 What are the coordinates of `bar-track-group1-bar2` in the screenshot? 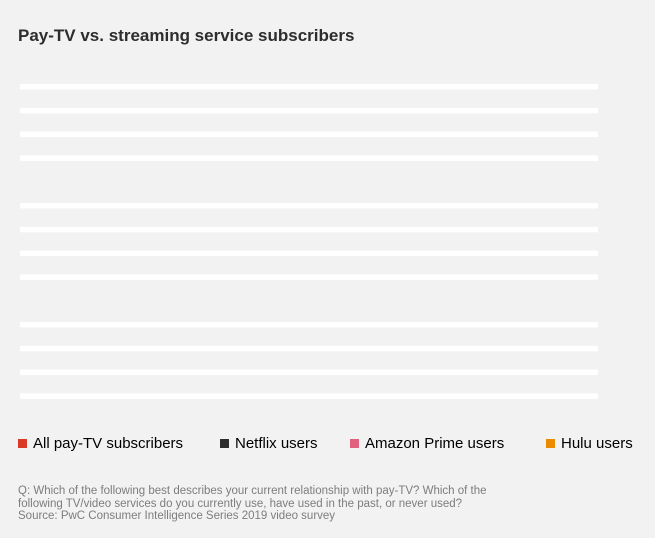 It's located at (309, 110).